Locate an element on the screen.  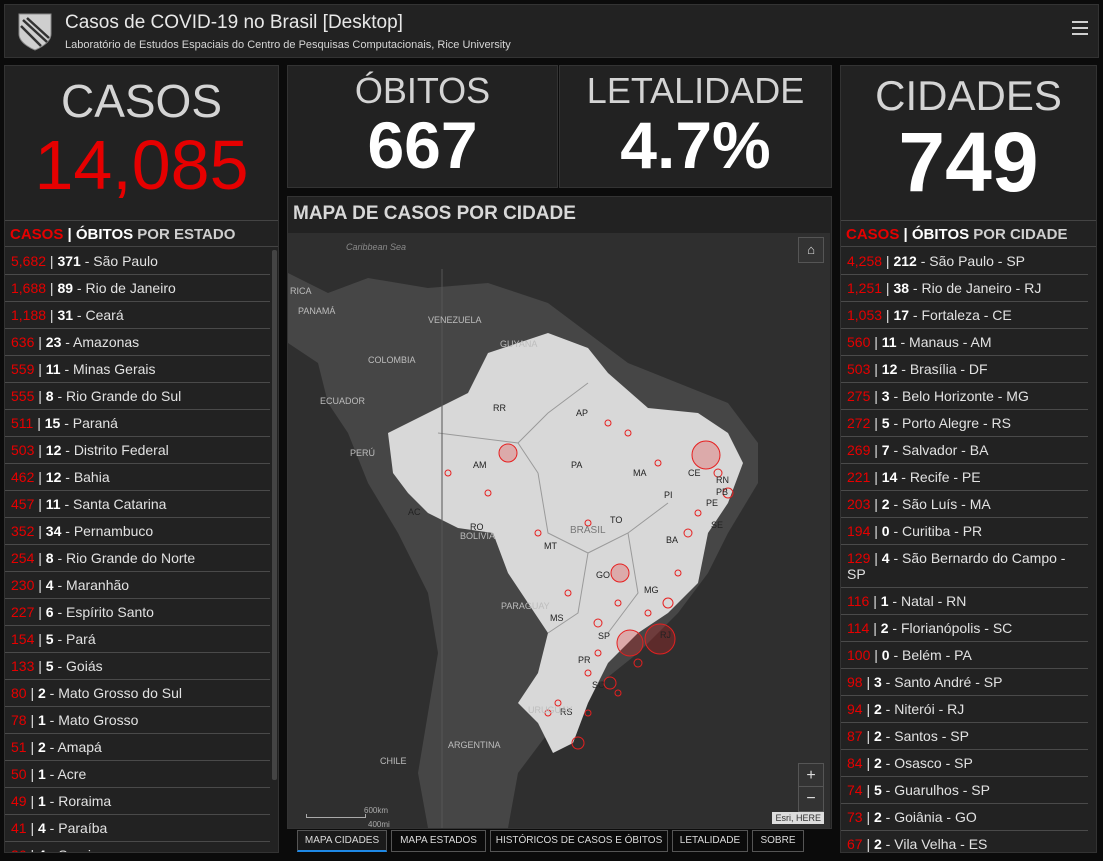
list-item: 203 | 2 - São Luís - MA is located at coordinates (964, 504).